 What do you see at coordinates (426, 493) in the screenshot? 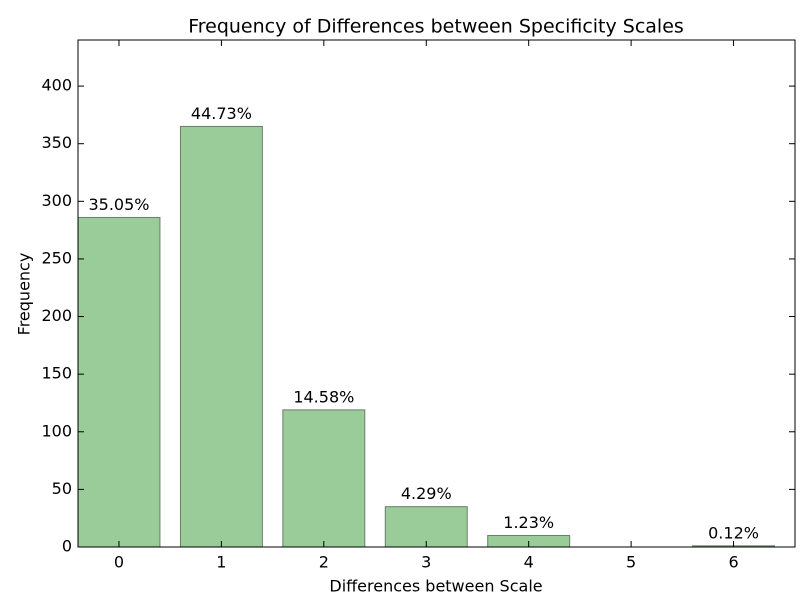
I see `data-label: 4.29%` at bounding box center [426, 493].